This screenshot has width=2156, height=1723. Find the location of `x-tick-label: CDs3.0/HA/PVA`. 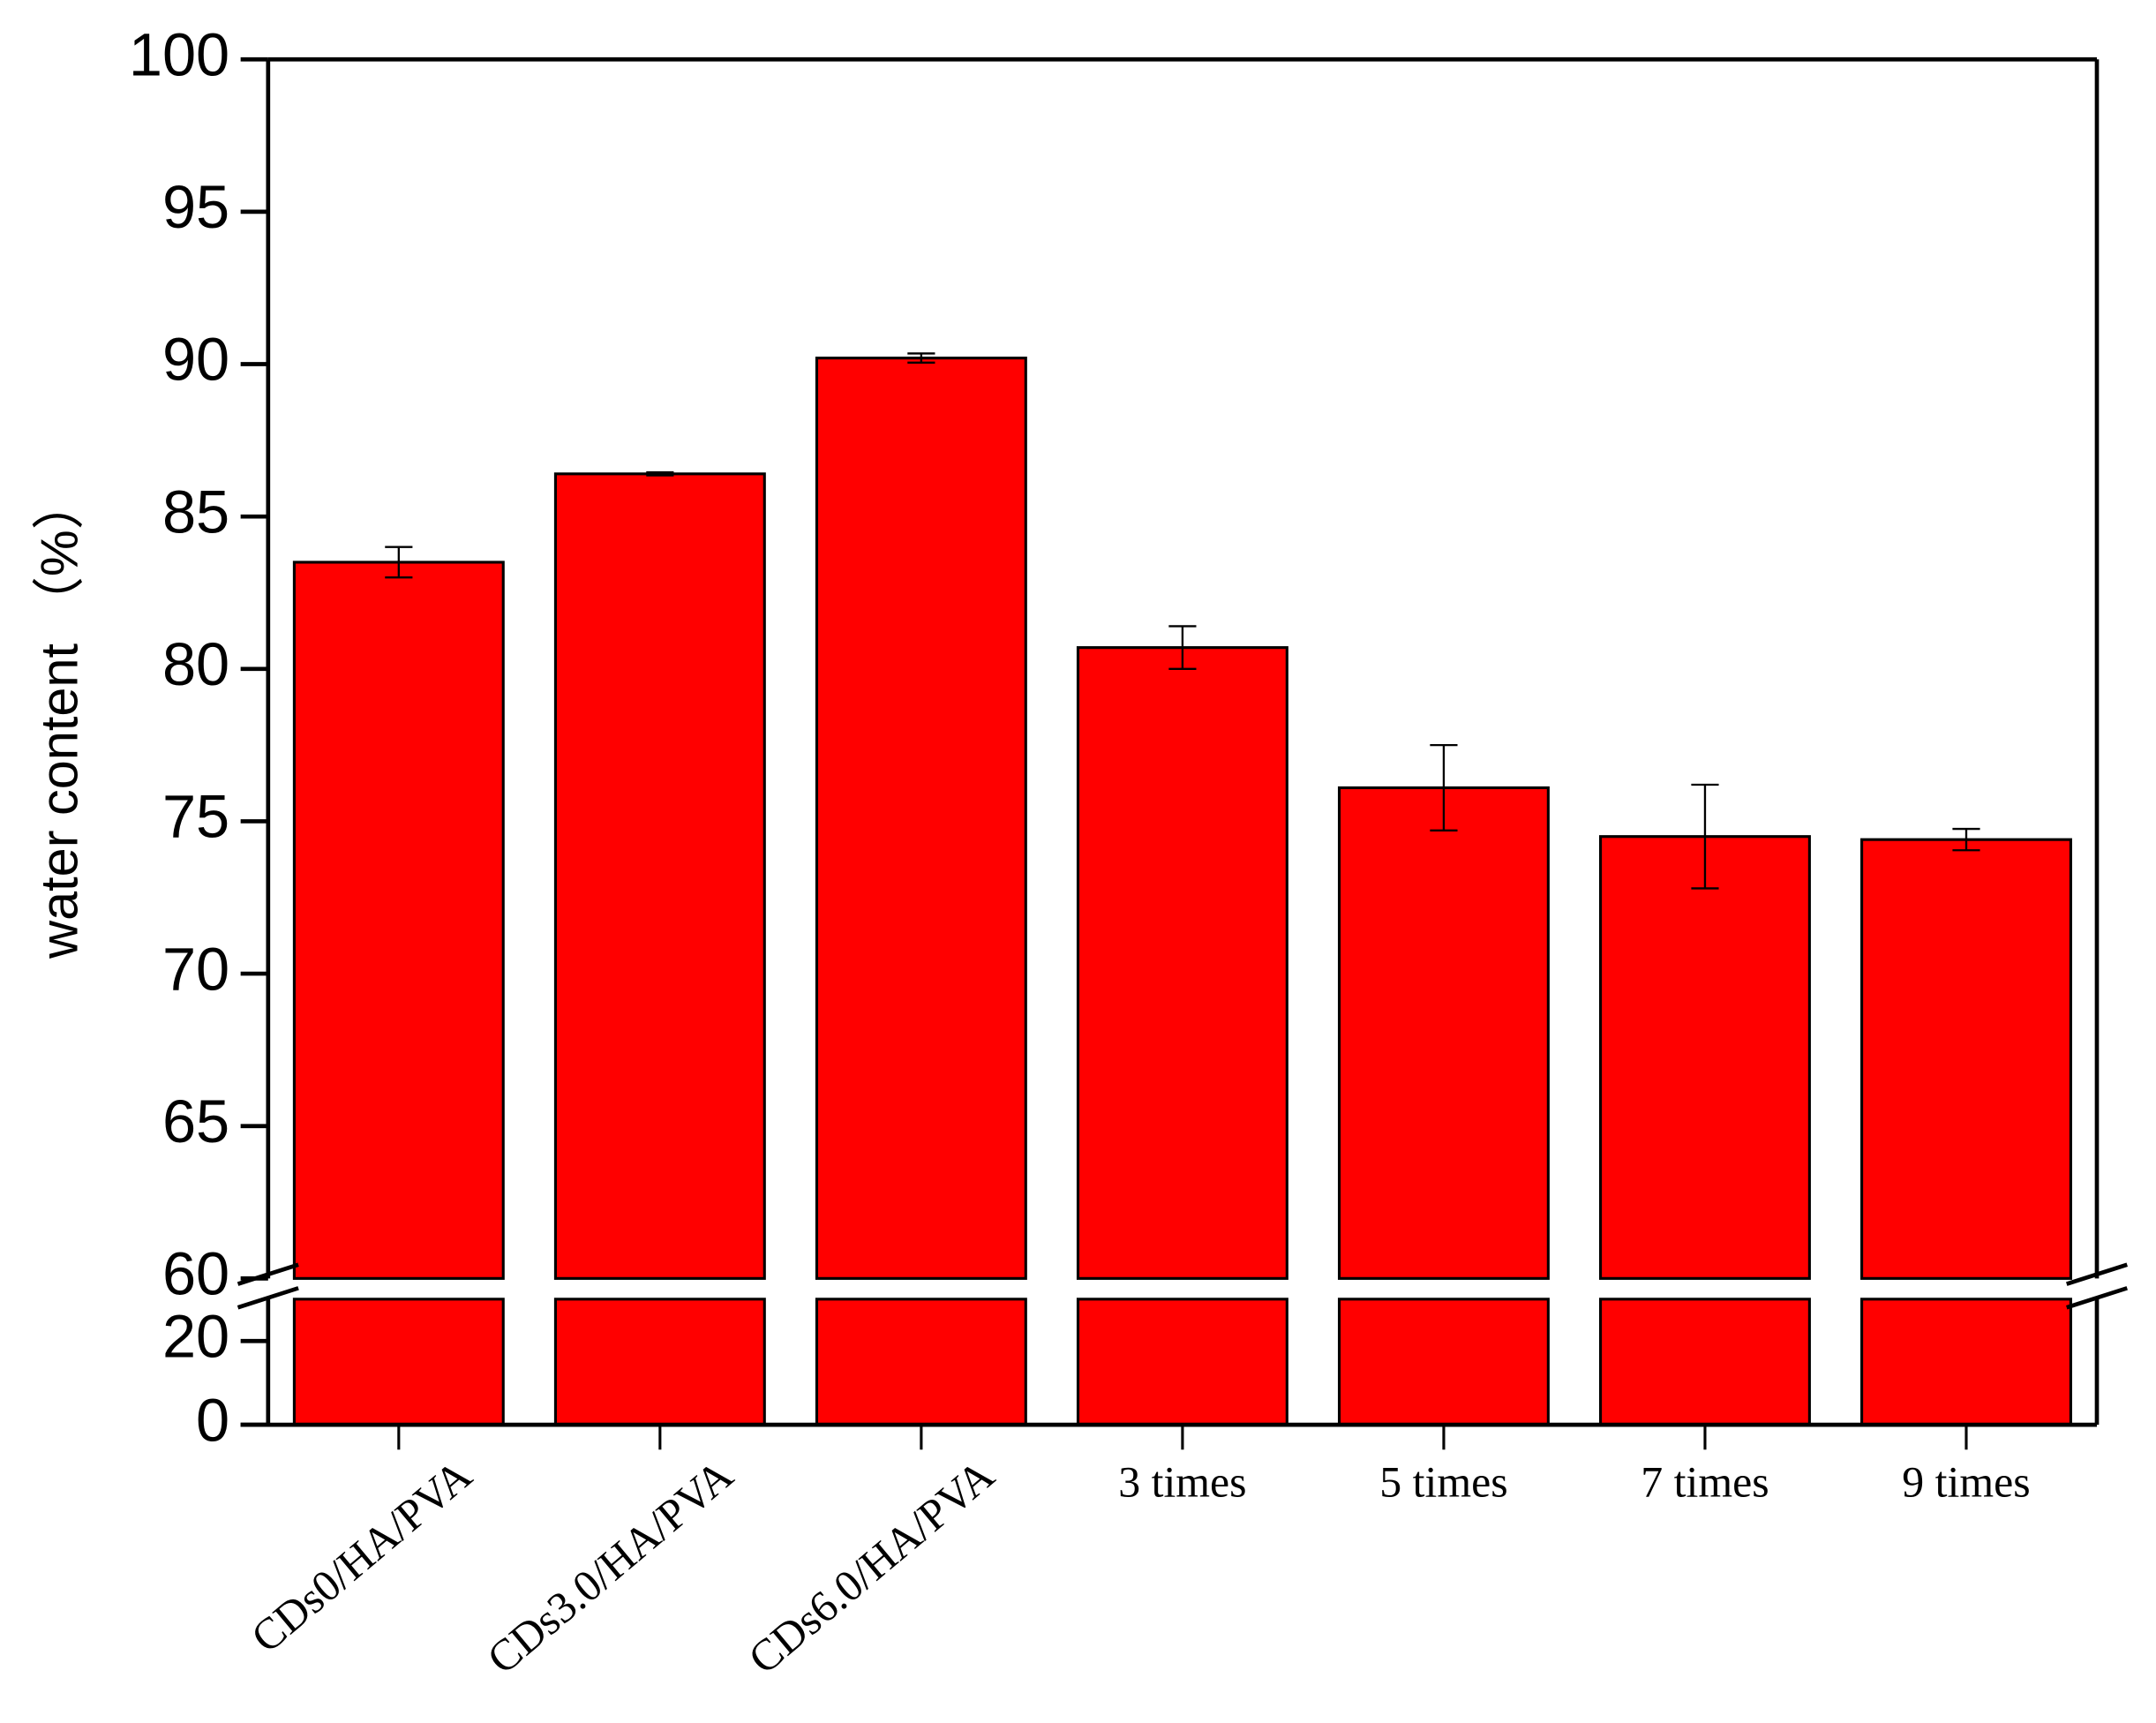

x-tick-label: CDs3.0/HA/PVA is located at coordinates (609, 1566).